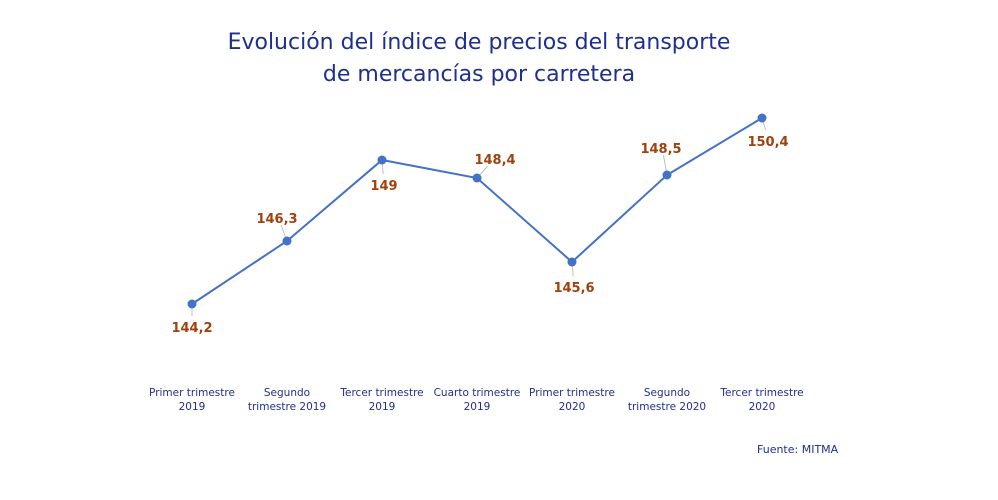 The image size is (998, 500). Describe the element at coordinates (761, 400) in the screenshot. I see `x-tick-label: Tercer trimestre 2020` at that location.